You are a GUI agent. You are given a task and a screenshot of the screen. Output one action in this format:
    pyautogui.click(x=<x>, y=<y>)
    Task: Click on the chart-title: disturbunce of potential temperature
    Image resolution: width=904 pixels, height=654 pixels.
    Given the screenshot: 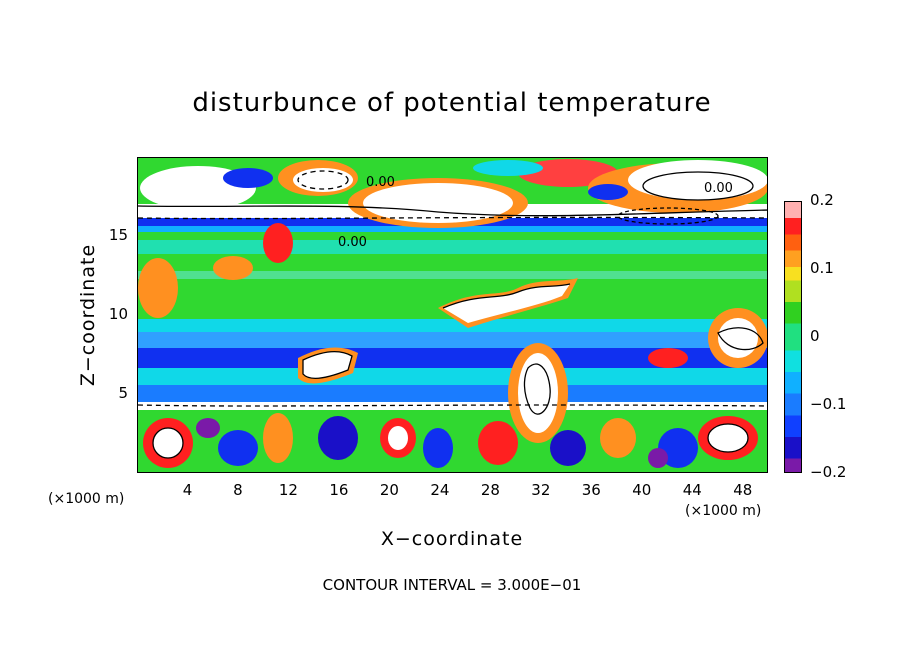 What is the action you would take?
    pyautogui.click(x=452, y=103)
    